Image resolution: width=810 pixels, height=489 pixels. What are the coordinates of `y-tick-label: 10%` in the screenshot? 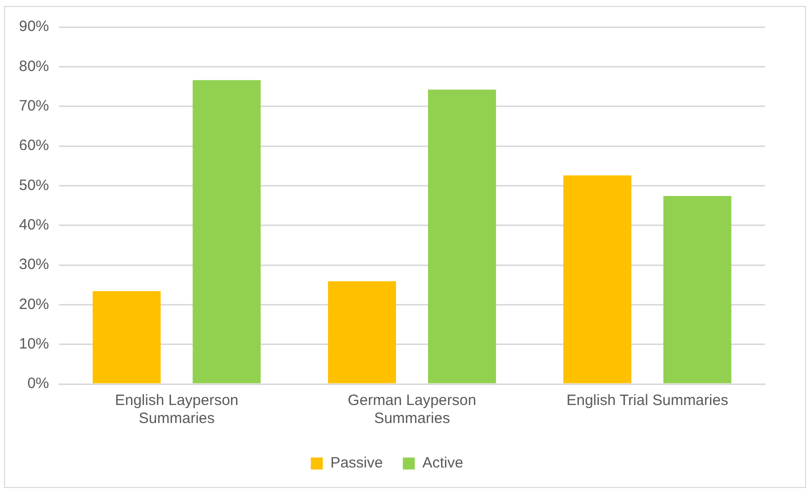 It's located at (34, 343).